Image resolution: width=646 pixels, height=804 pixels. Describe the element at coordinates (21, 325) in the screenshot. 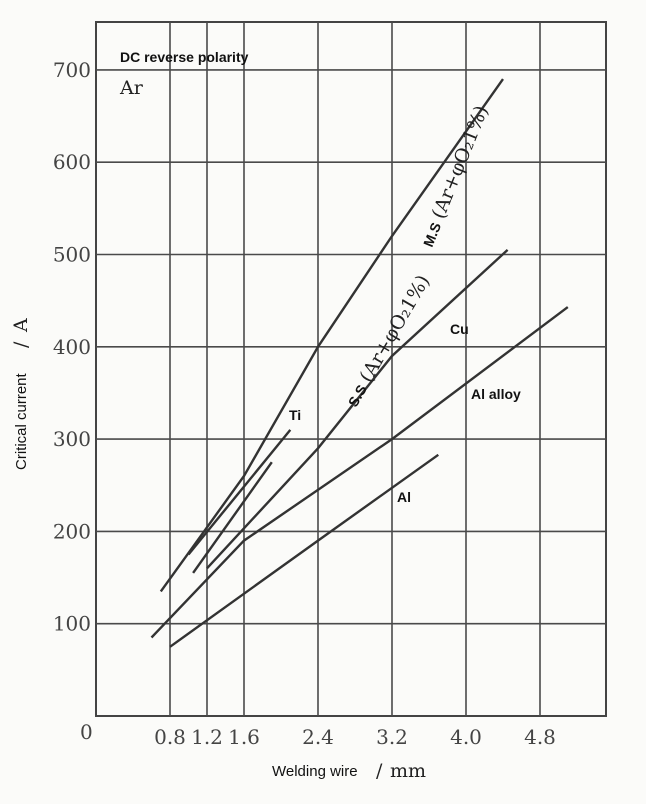

I see `y-axis-unit: A` at that location.